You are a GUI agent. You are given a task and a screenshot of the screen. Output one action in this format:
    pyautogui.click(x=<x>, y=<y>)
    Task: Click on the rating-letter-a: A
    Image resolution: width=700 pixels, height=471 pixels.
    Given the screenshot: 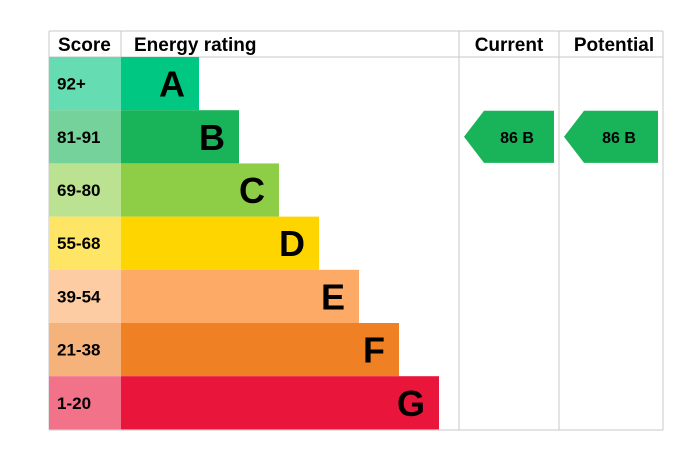 What is the action you would take?
    pyautogui.click(x=172, y=84)
    